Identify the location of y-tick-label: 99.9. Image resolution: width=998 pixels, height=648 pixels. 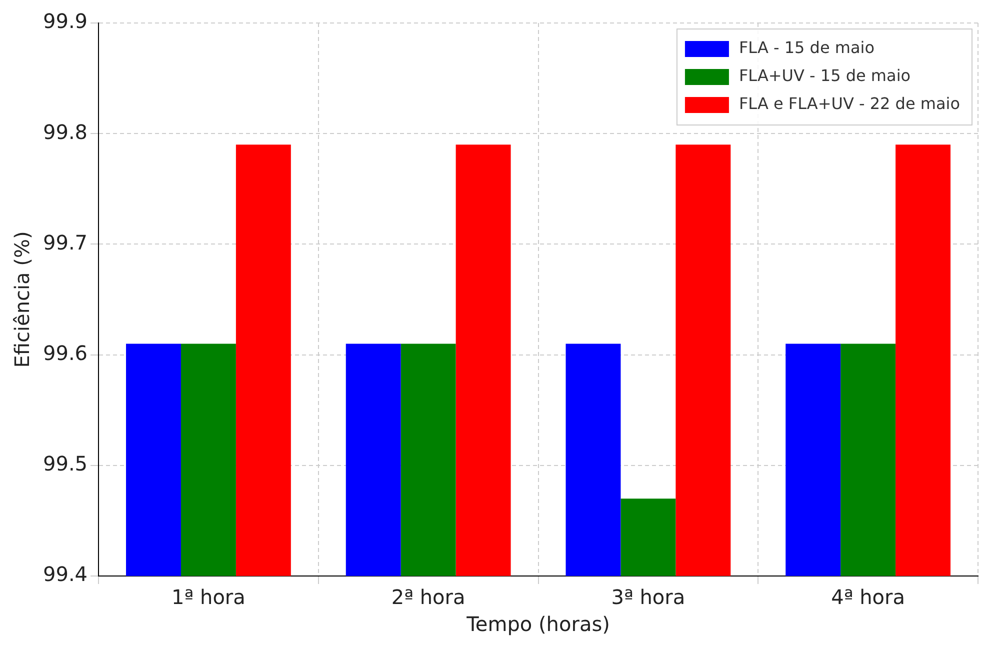
(65, 21).